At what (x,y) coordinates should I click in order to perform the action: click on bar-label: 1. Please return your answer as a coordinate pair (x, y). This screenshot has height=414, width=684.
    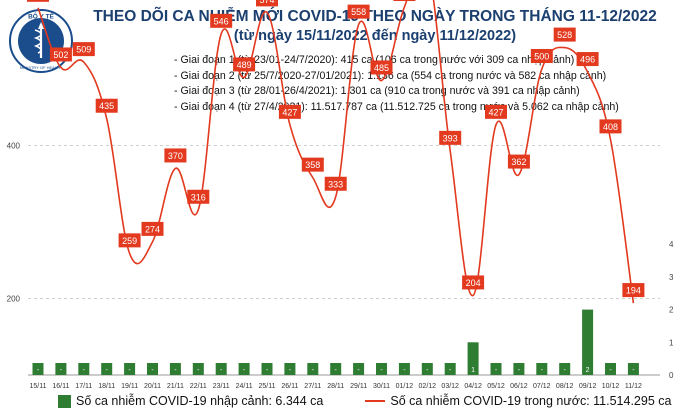
    Looking at the image, I should click on (473, 370).